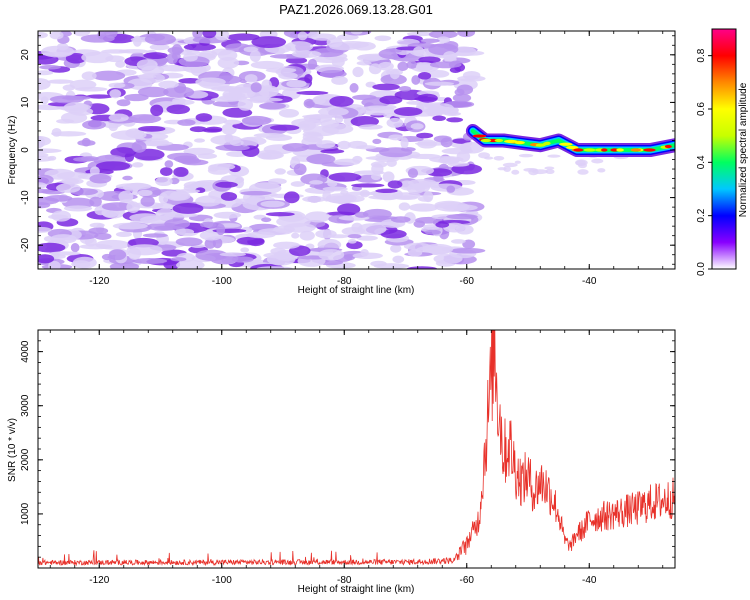 The height and width of the screenshot is (600, 750). Describe the element at coordinates (99, 580) in the screenshot. I see `snr-x-tick-label: -120` at that location.